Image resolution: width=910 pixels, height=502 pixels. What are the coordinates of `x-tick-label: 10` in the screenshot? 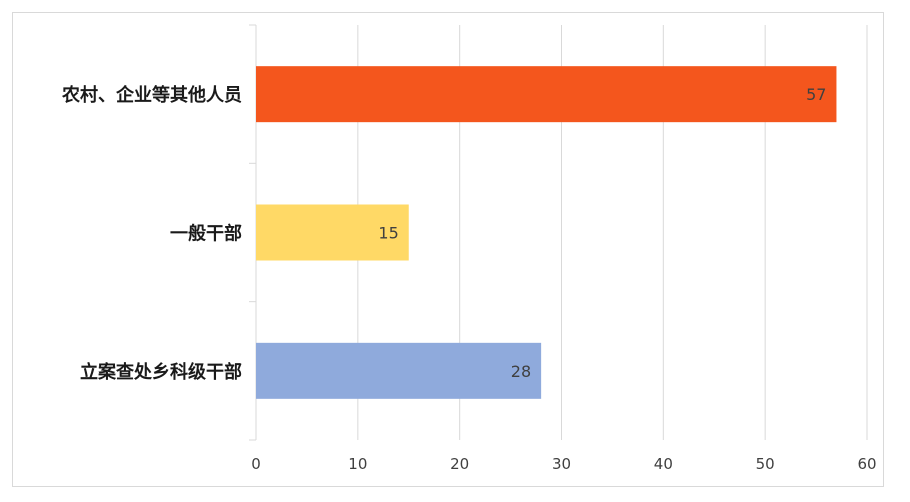 It's located at (357, 464).